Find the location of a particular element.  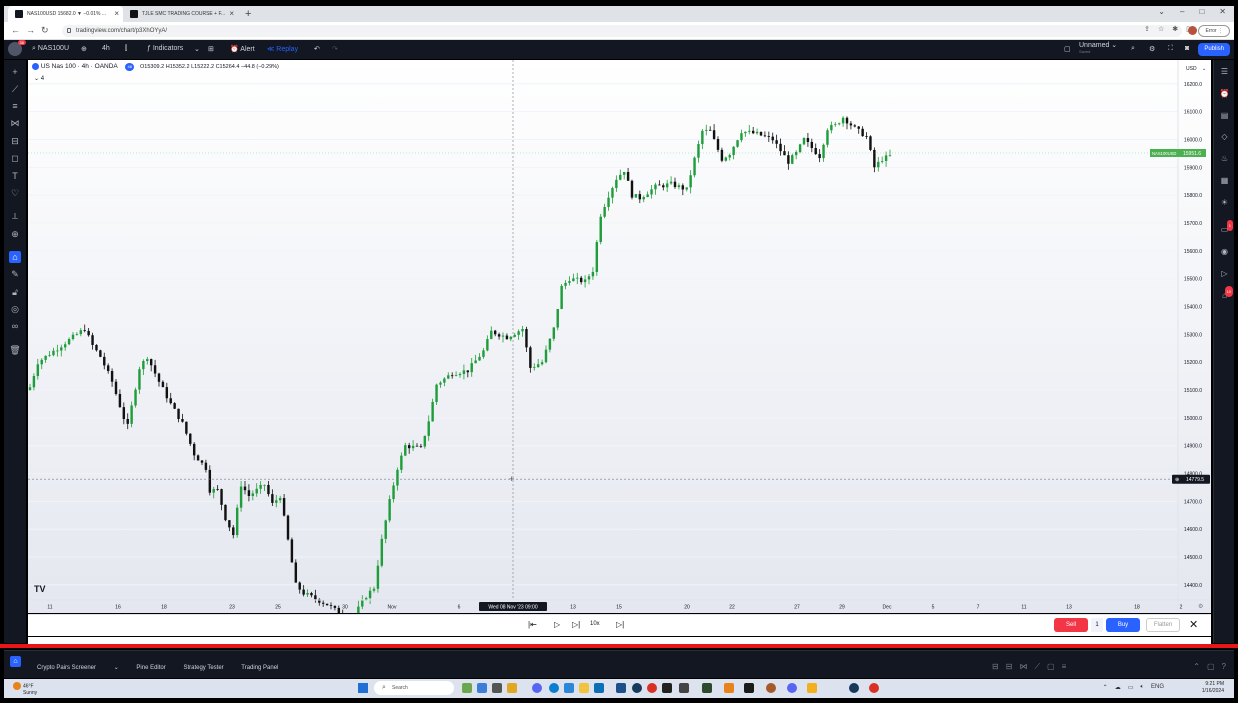

play-icon: ▷ is located at coordinates (557, 624).